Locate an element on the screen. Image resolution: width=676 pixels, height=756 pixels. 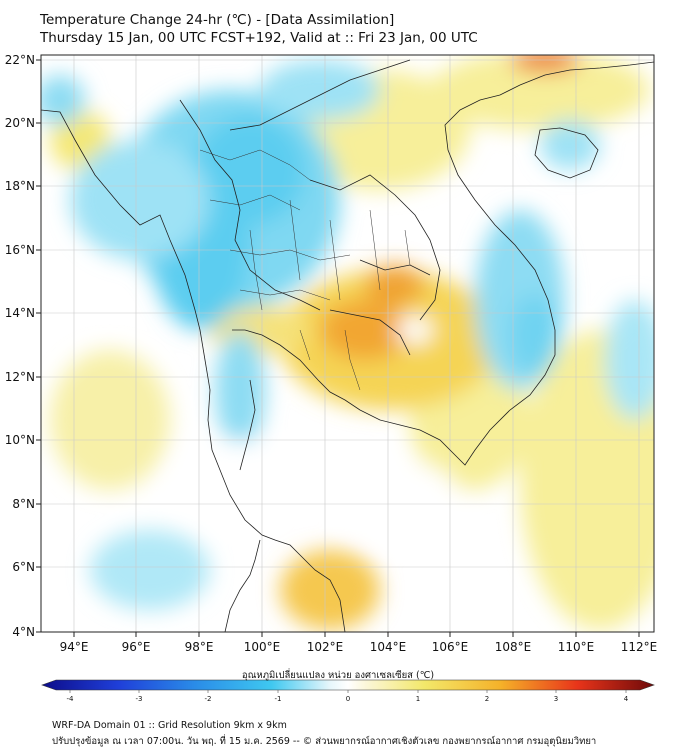
lon-tick-label: 94°E is located at coordinates (74, 647).